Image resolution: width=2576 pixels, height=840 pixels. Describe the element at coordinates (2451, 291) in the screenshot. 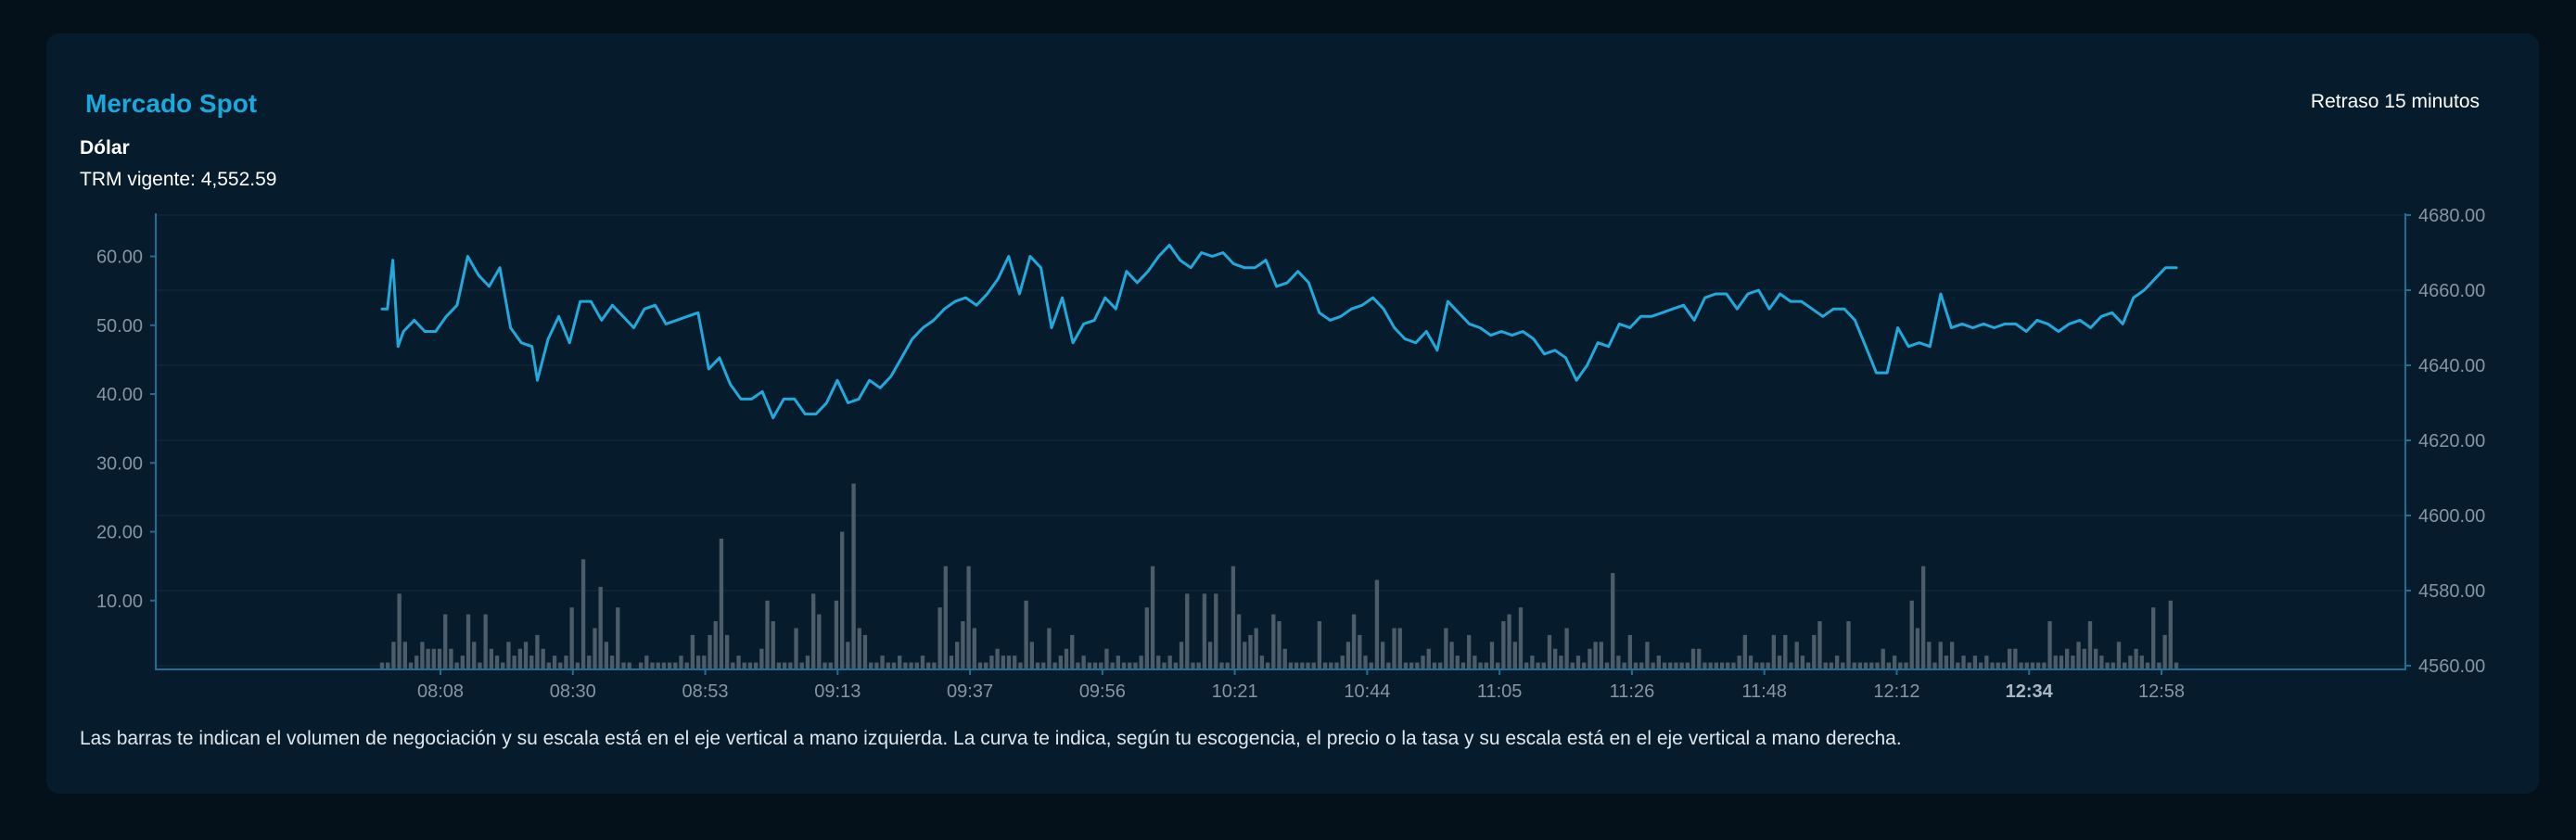

I see `right-tick-label: 4660.00` at that location.